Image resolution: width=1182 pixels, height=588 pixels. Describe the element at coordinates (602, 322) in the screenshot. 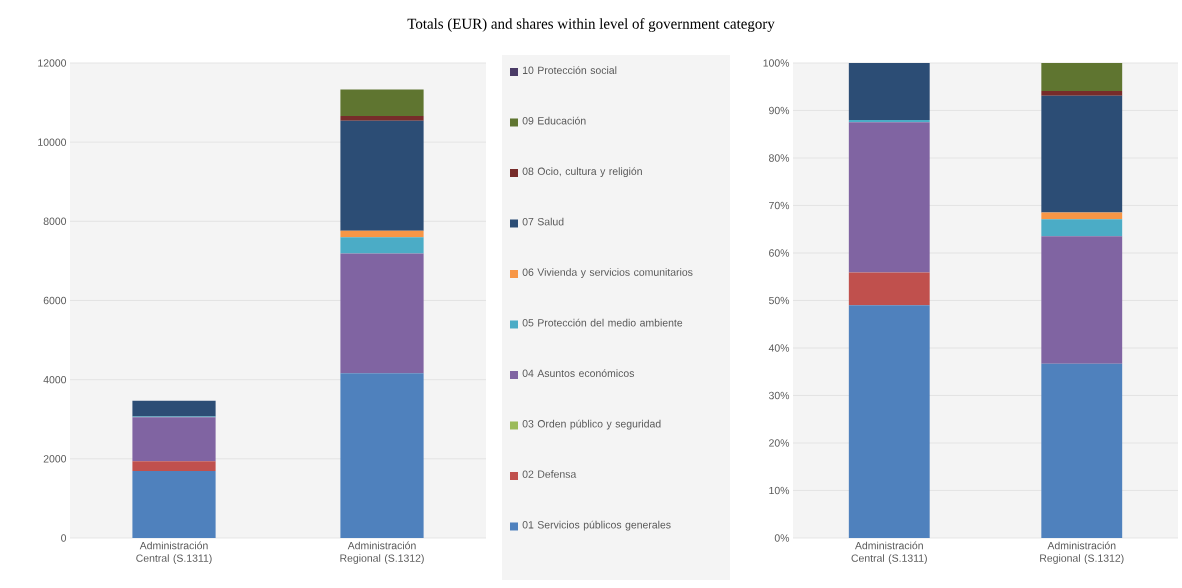

I see `legend-label: 05 Protección del medio ambiente` at that location.